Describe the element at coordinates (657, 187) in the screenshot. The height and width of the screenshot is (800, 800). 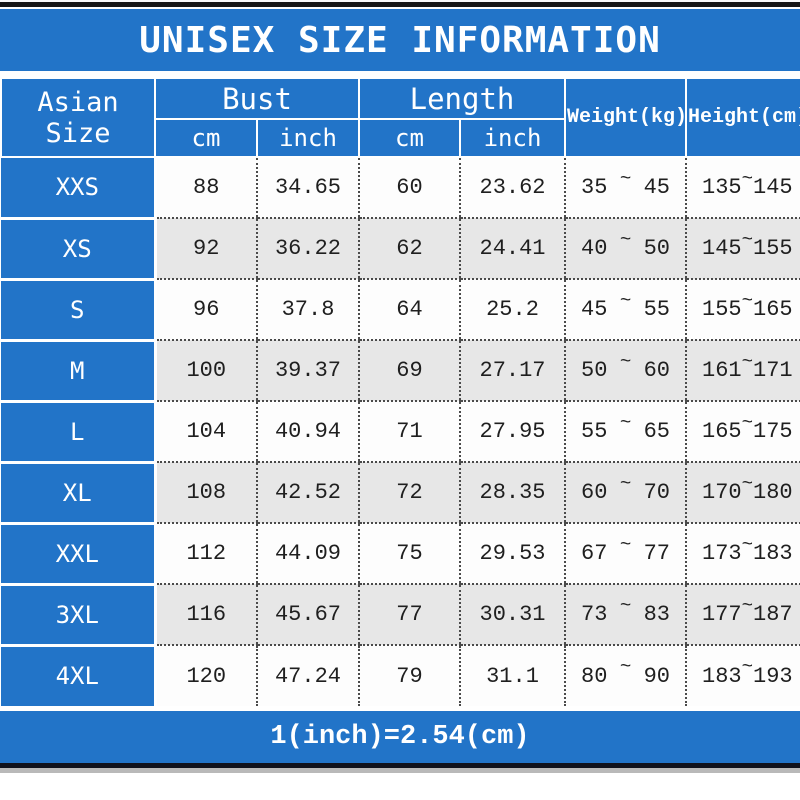
I see `weight-max: 45` at that location.